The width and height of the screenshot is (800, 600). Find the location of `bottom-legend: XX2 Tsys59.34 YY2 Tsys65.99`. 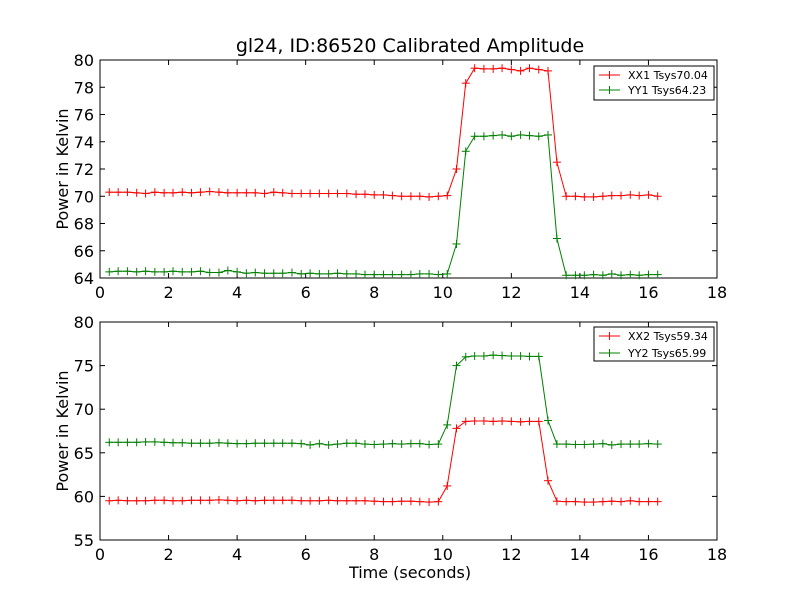

bottom-legend: XX2 Tsys59.34 YY2 Tsys65.99 is located at coordinates (654, 344).